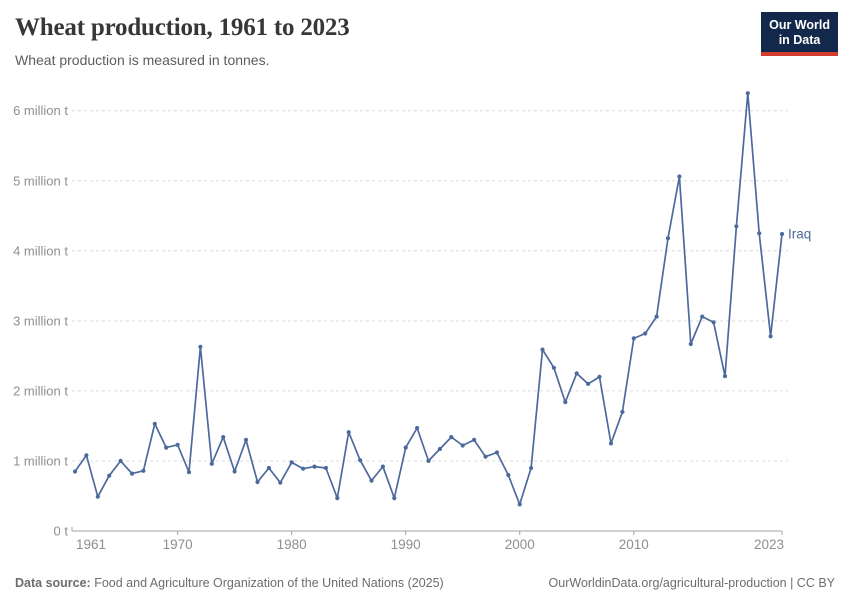 The image size is (850, 605). Describe the element at coordinates (53, 583) in the screenshot. I see `data-source-label: Data source:` at that location.